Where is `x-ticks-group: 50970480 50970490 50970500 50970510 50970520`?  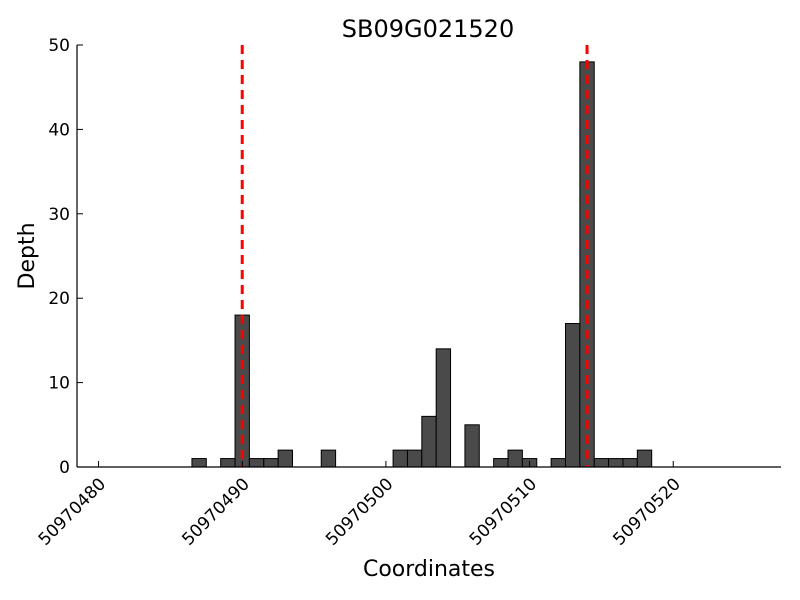 x-ticks-group: 50970480 50970490 50970500 50970510 50970520 is located at coordinates (360, 505).